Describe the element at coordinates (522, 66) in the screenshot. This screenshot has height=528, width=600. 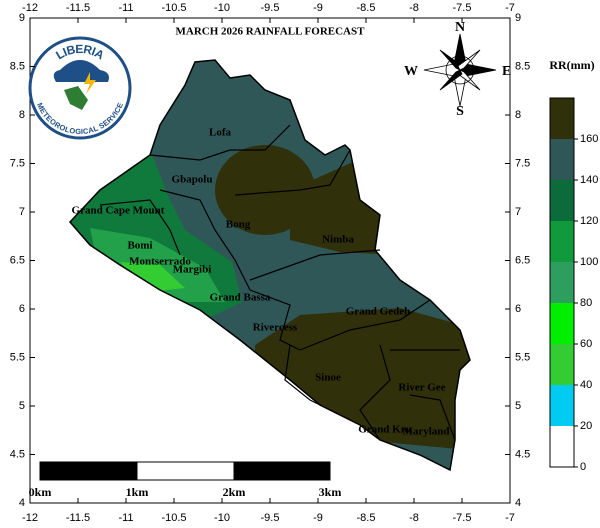
I see `lat-label-right: 8.5` at that location.